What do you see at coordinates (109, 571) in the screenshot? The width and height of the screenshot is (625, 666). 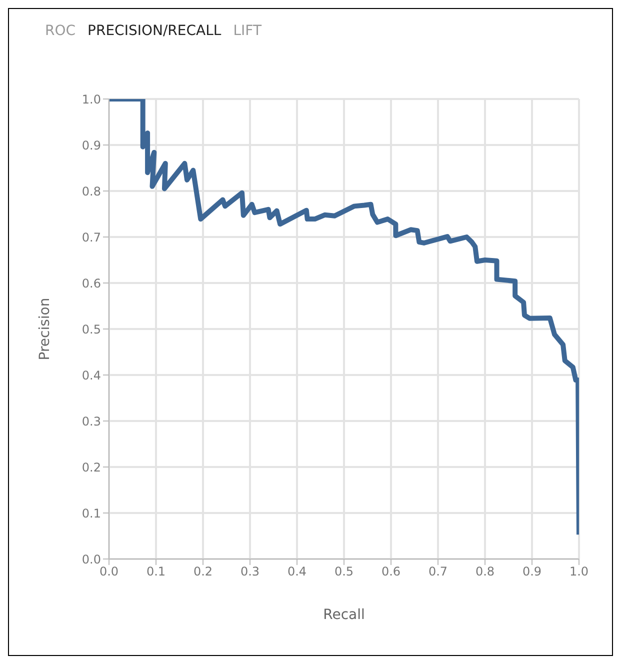 I see `x-tick-label: 0.0` at bounding box center [109, 571].